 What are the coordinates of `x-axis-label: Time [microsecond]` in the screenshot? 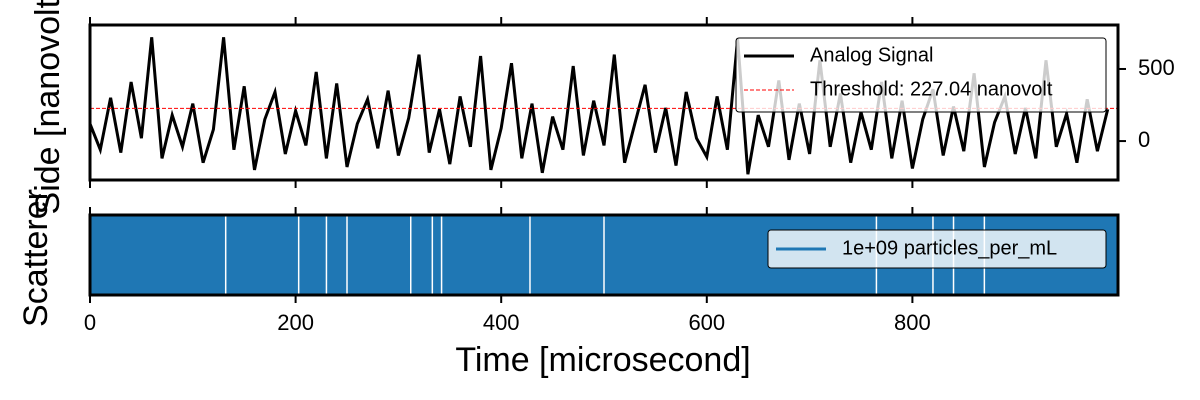 It's located at (602, 360).